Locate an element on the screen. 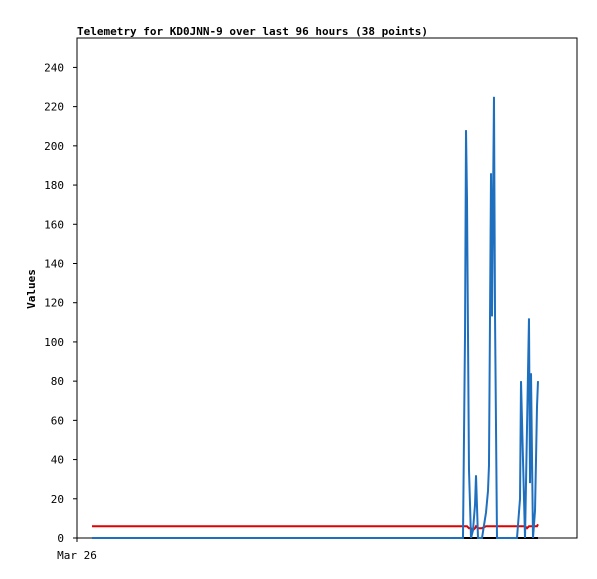  y-tick-label: 120 is located at coordinates (54, 303).